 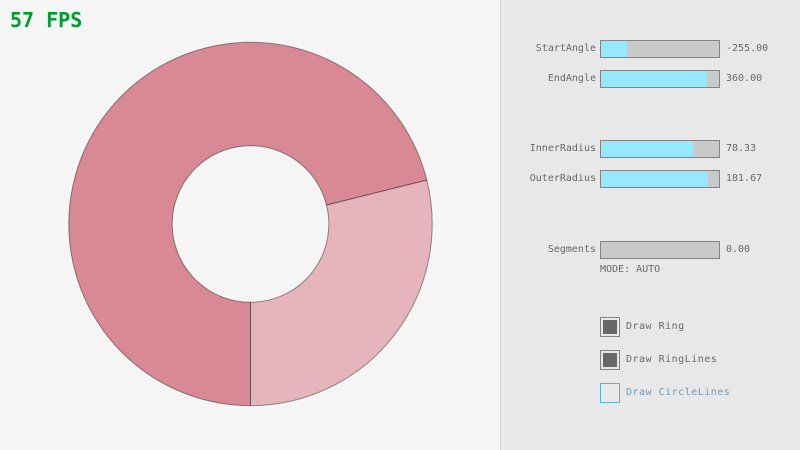 I want to click on segments-mode-label: MODE: AUTO, so click(x=630, y=269).